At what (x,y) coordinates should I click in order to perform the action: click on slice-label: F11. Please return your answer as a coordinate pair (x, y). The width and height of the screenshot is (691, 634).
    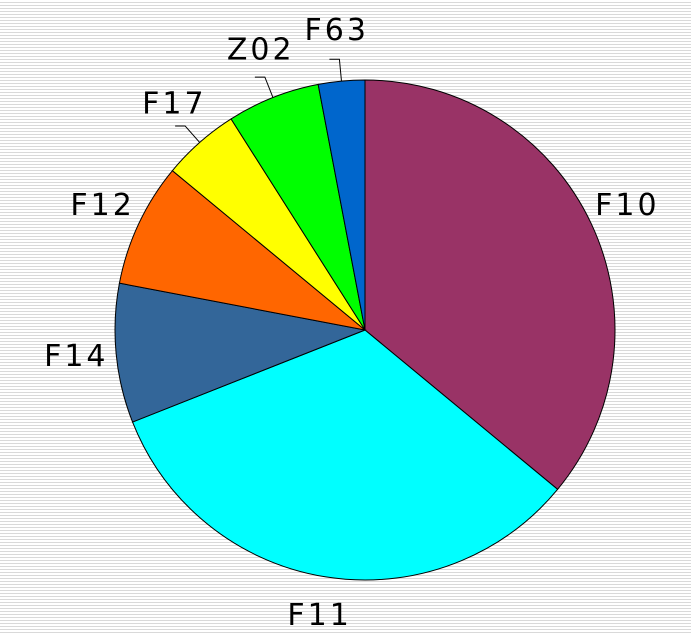
    Looking at the image, I should click on (319, 615).